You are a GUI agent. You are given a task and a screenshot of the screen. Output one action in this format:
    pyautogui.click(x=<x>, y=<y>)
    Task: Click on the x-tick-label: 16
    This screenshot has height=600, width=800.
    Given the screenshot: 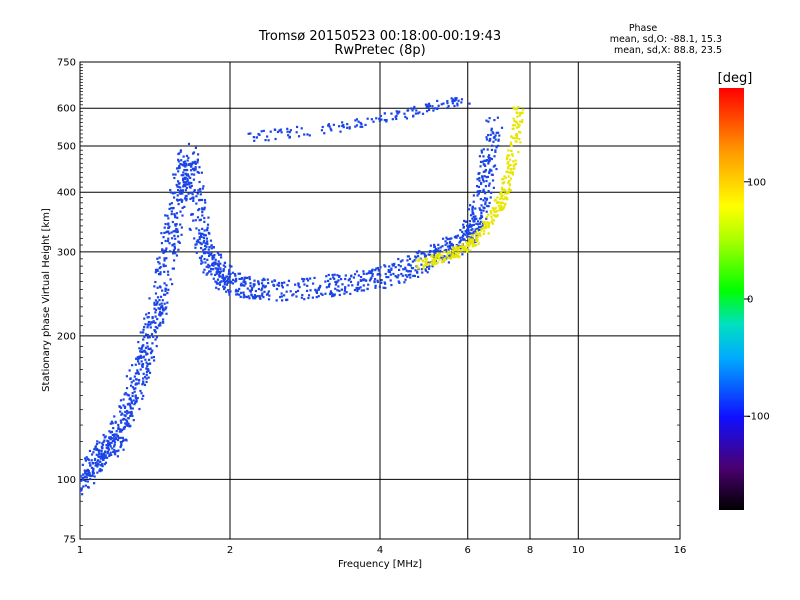 What is the action you would take?
    pyautogui.click(x=680, y=550)
    